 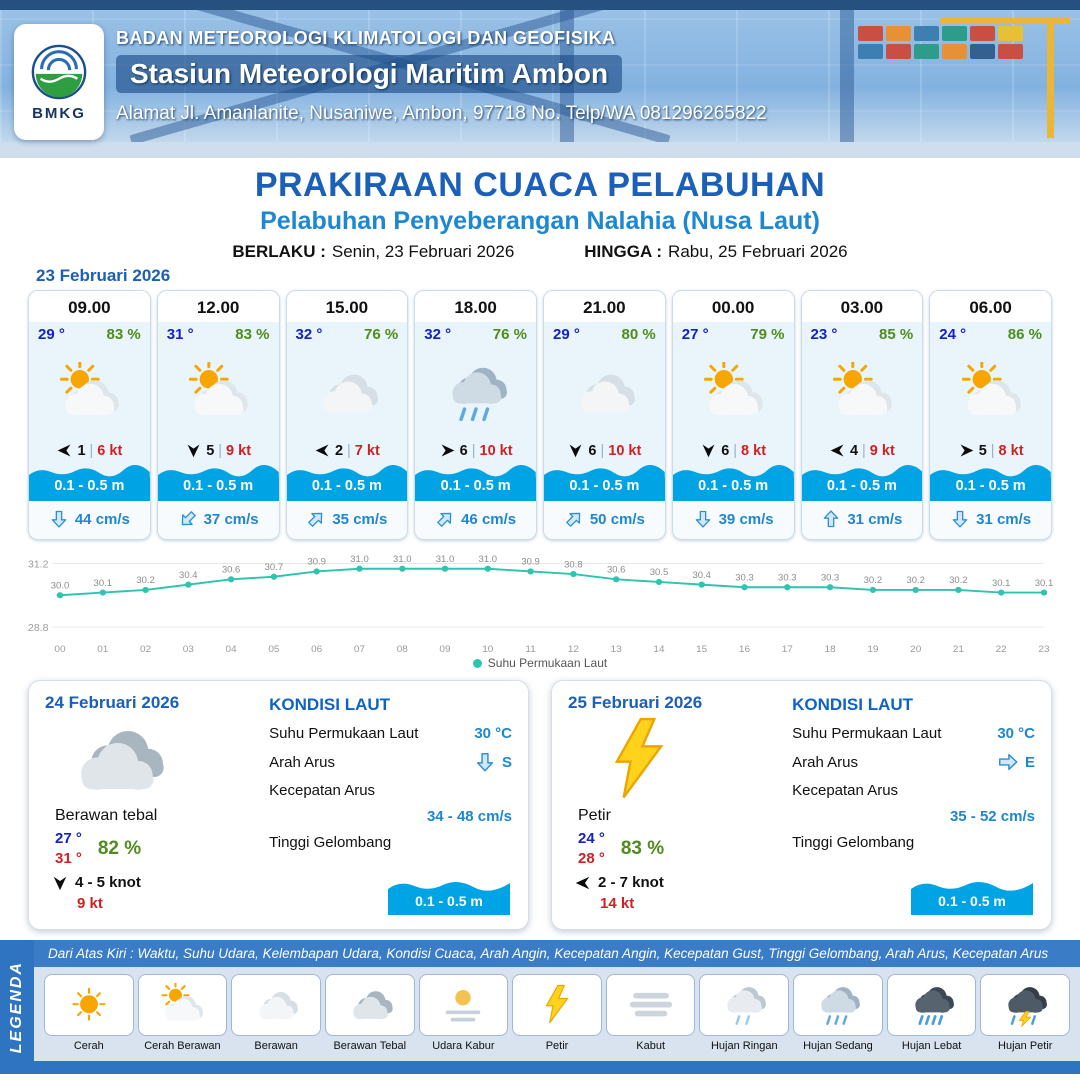 What do you see at coordinates (112, 702) in the screenshot?
I see `daily-date: 24 Februari 2026` at bounding box center [112, 702].